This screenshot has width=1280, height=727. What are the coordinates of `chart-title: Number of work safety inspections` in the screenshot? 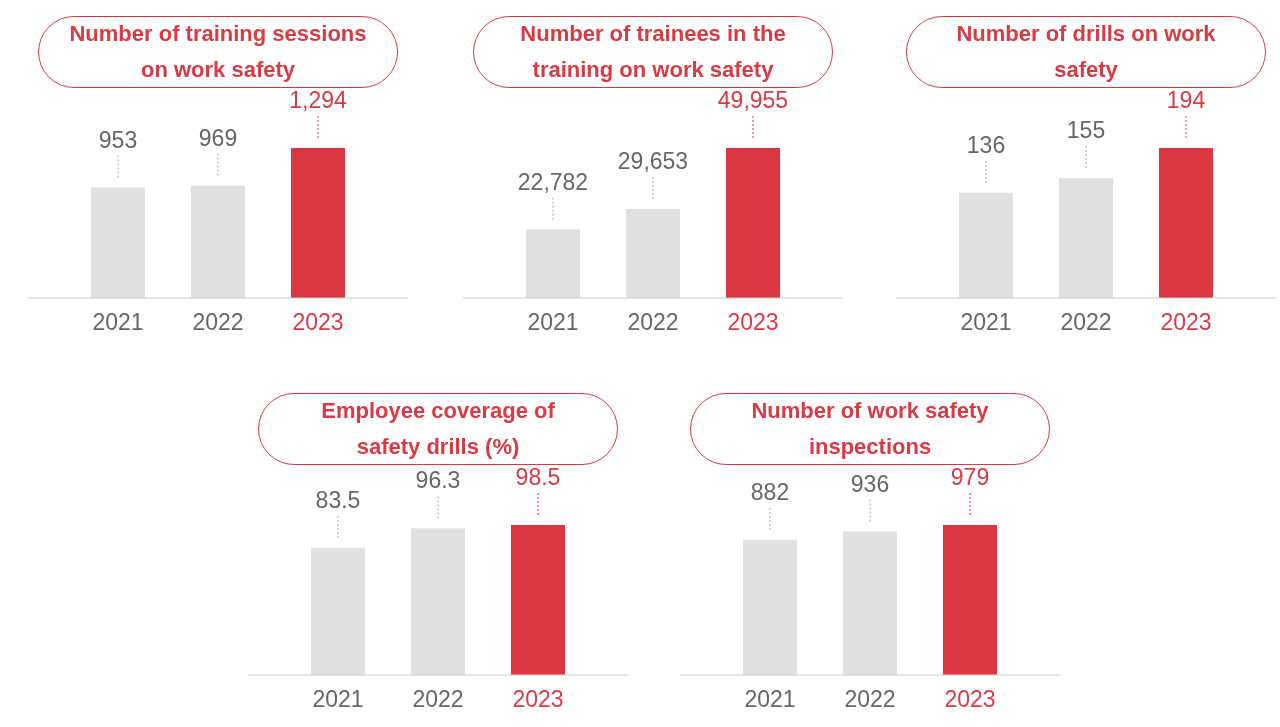 It's located at (870, 429).